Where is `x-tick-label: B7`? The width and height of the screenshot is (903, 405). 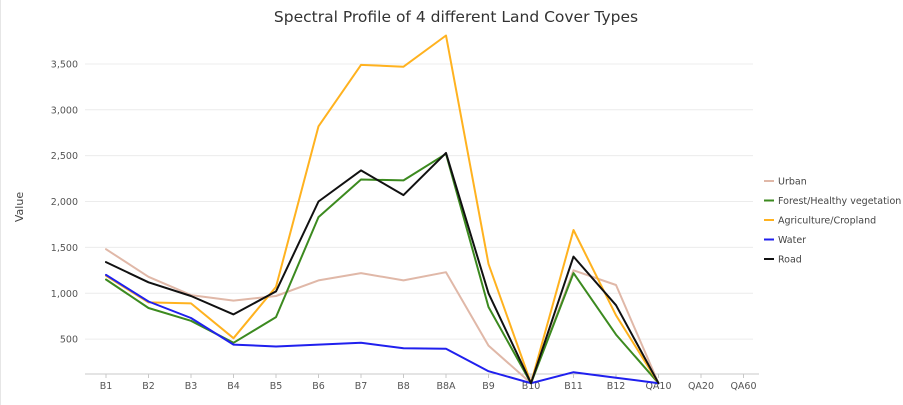 x-tick-label: B7 is located at coordinates (361, 386).